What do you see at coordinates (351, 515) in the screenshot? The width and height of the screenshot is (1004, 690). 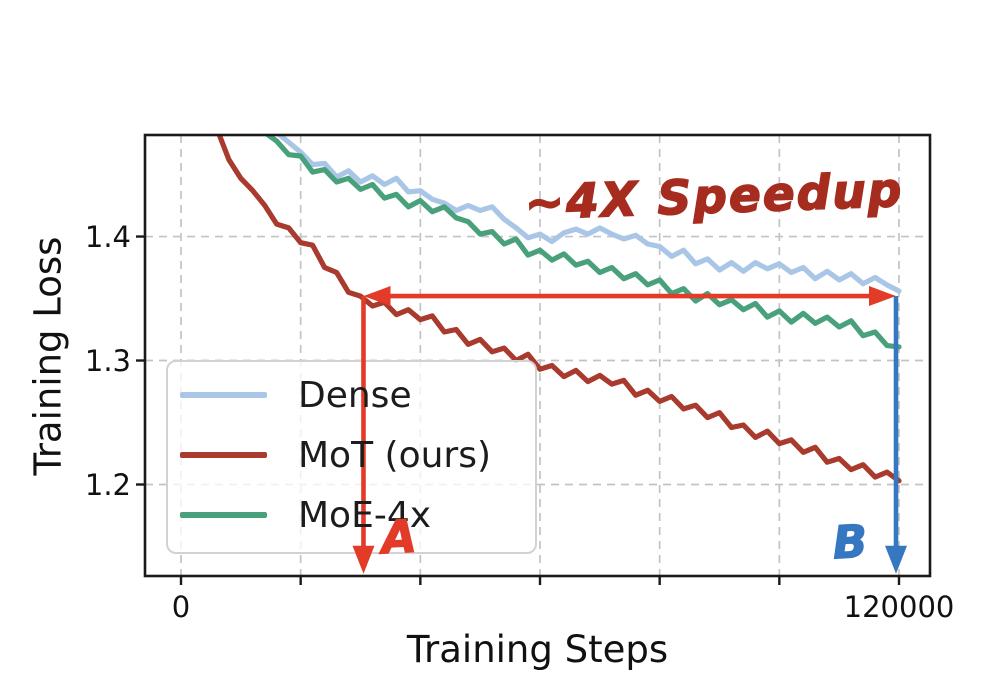 I see `legend-item-moe: MoE-4x` at bounding box center [351, 515].